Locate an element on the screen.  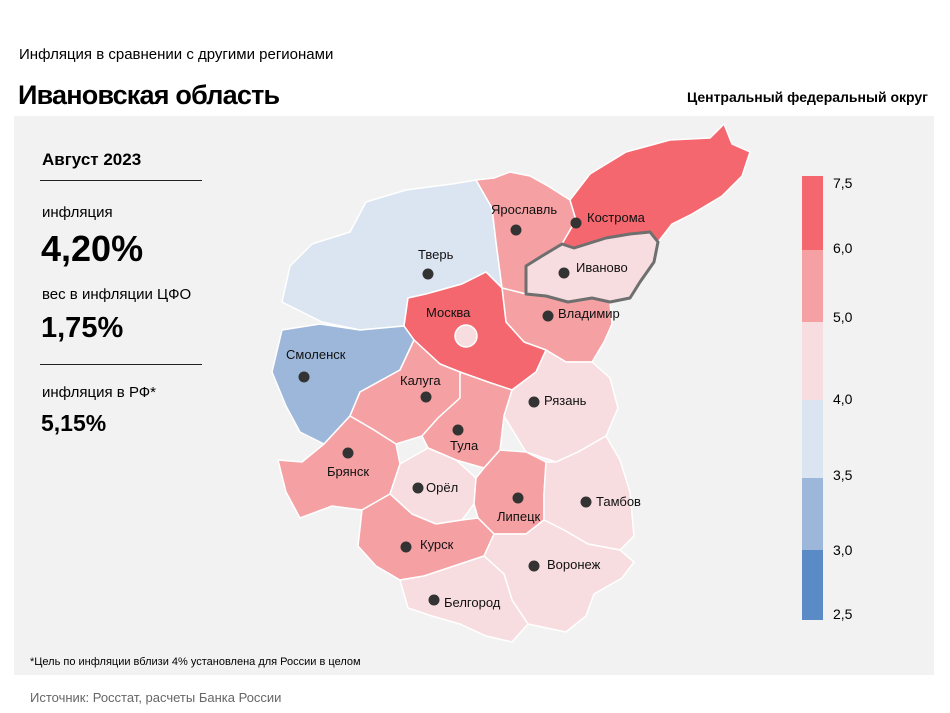
city-label-vladimir: Владимир is located at coordinates (589, 313).